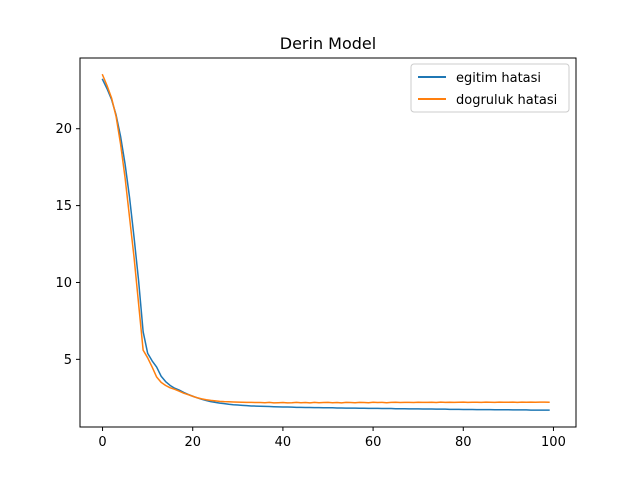 This screenshot has height=480, width=640. Describe the element at coordinates (102, 442) in the screenshot. I see `x-tick-label: 0` at that location.